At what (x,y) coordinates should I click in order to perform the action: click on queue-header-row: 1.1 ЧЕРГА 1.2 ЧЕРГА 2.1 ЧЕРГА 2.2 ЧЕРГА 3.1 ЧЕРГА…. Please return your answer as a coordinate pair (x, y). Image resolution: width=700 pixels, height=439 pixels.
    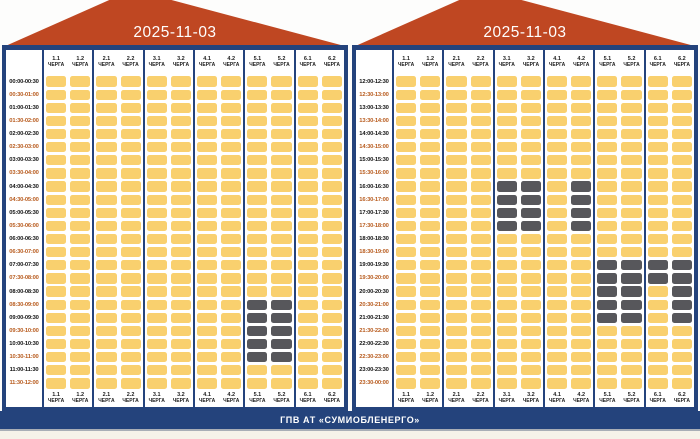
    Looking at the image, I should click on (175, 398).